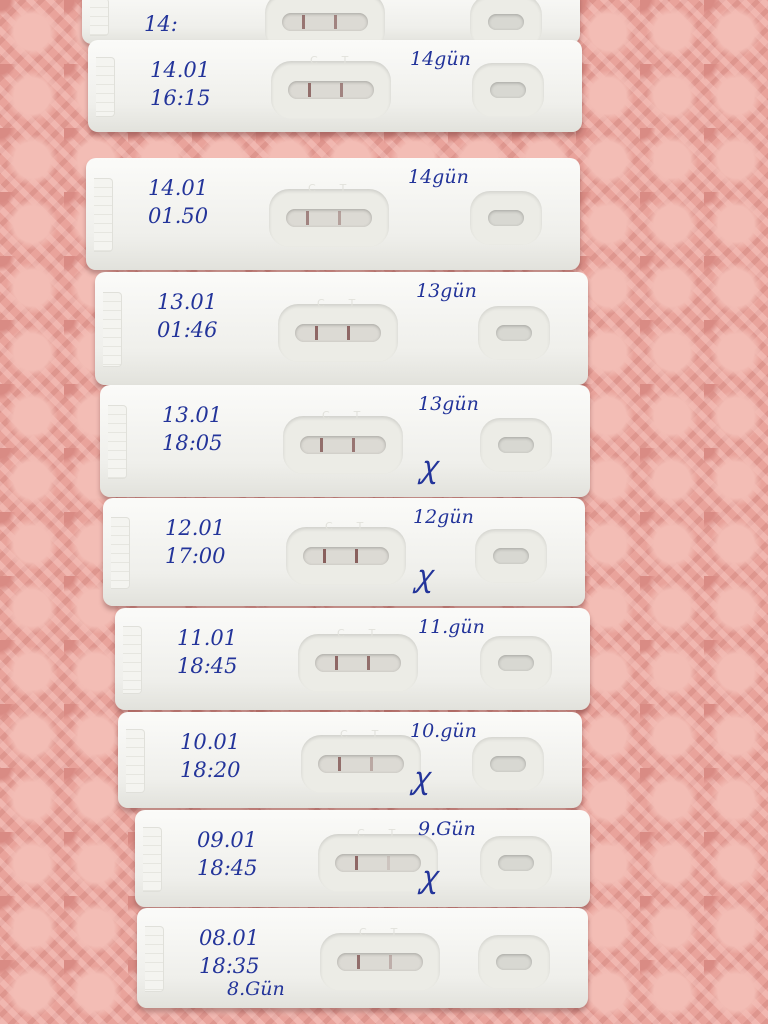 This screenshot has width=768, height=1024. I want to click on test-strip: CT 14.01 01.50 14gün, so click(333, 214).